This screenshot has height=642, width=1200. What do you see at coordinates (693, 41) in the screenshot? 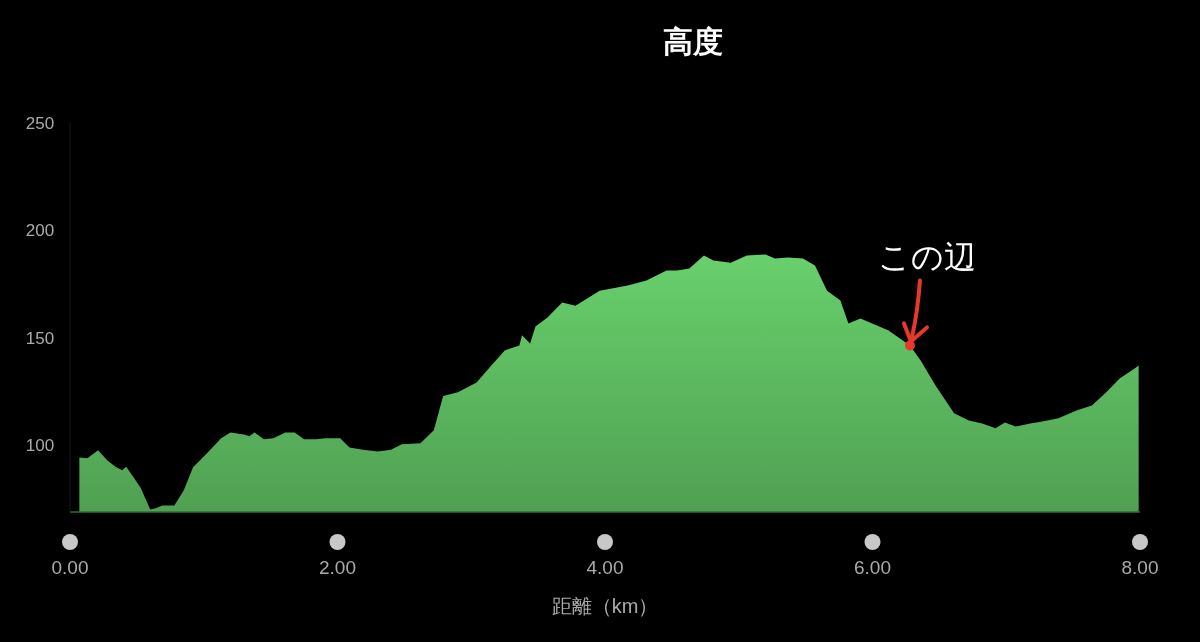
I see `chart-title: 高度` at bounding box center [693, 41].